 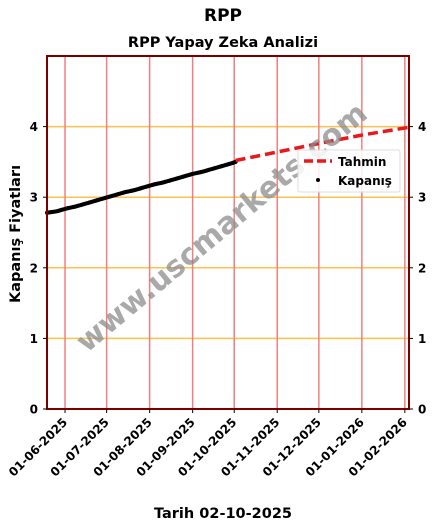 I want to click on chart-suptitle: RPP, so click(x=222, y=16).